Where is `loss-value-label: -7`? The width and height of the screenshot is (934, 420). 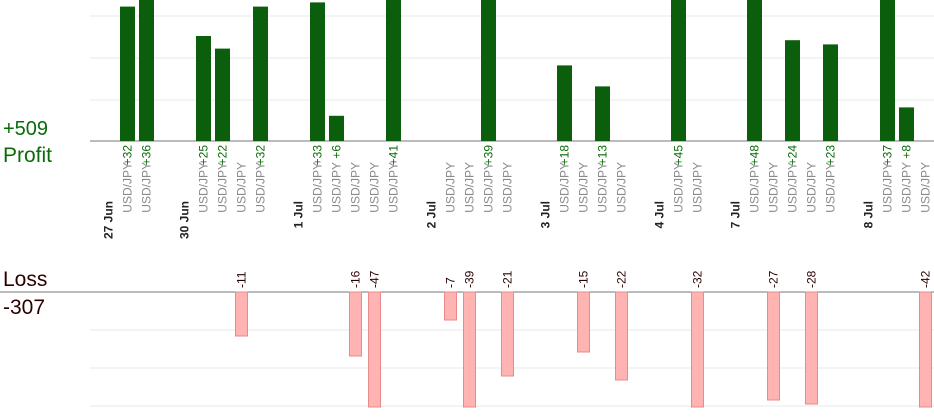
loss-value-label: -7 is located at coordinates (451, 282).